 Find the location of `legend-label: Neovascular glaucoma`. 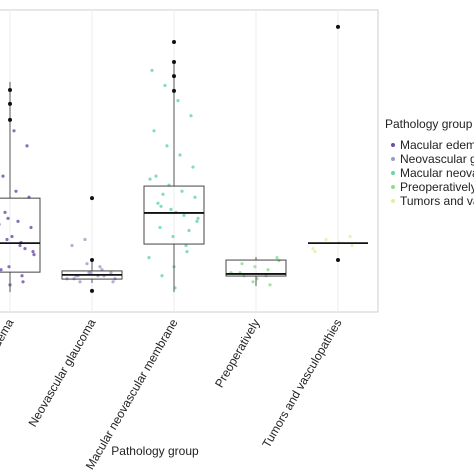

legend-label: Neovascular glaucoma is located at coordinates (437, 159).